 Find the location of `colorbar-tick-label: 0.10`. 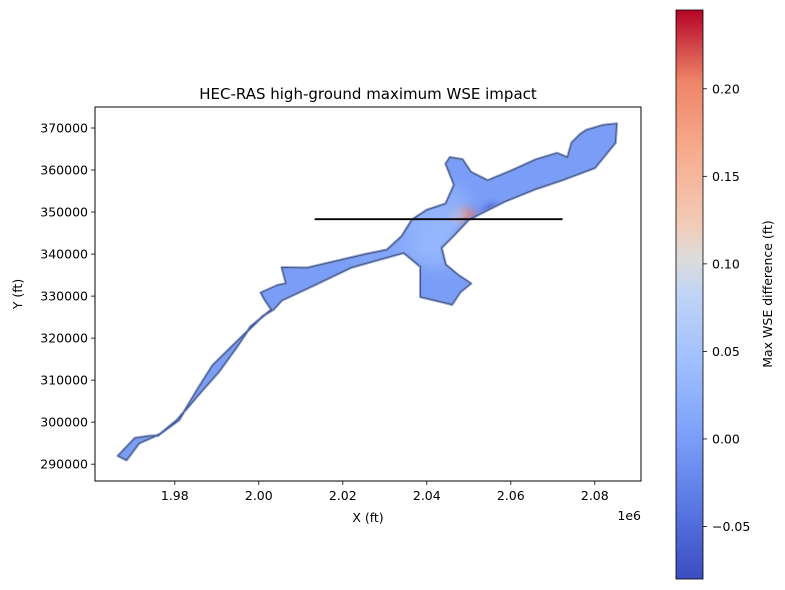

colorbar-tick-label: 0.10 is located at coordinates (726, 263).